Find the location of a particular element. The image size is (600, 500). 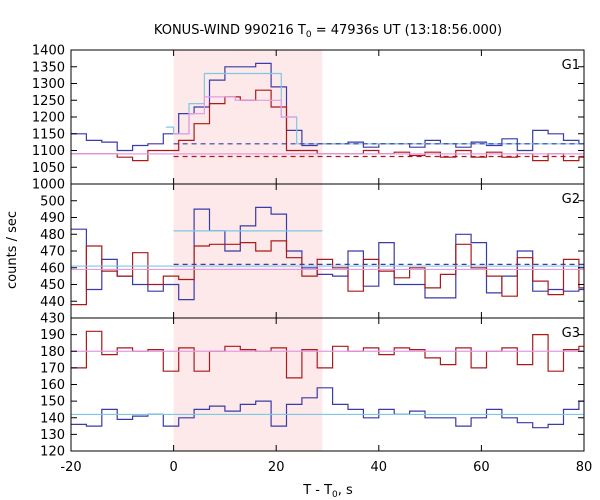

panel-label: G2 is located at coordinates (571, 199).